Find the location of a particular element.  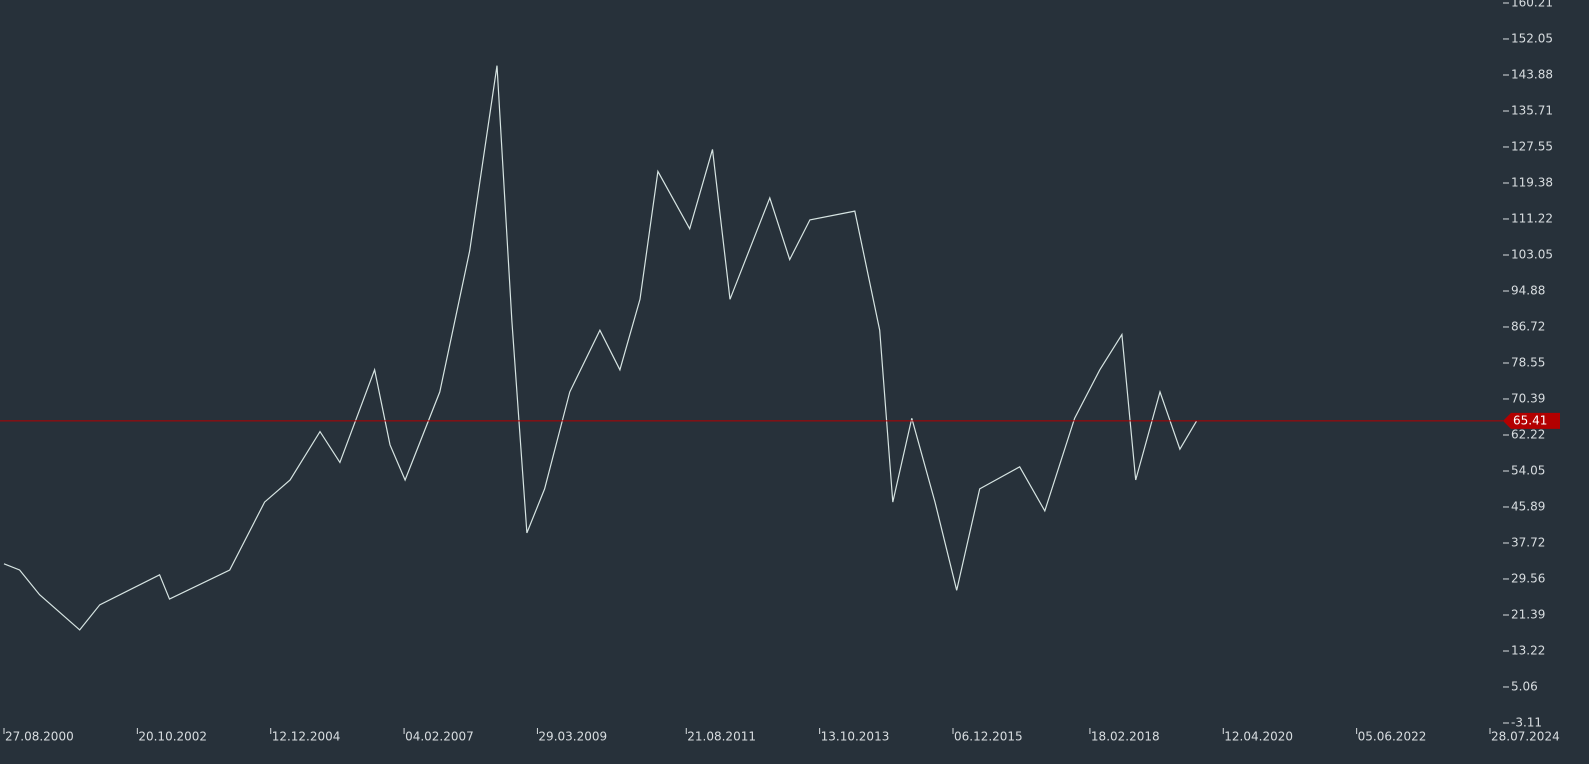

last-price-badge is located at coordinates (1531, 420).